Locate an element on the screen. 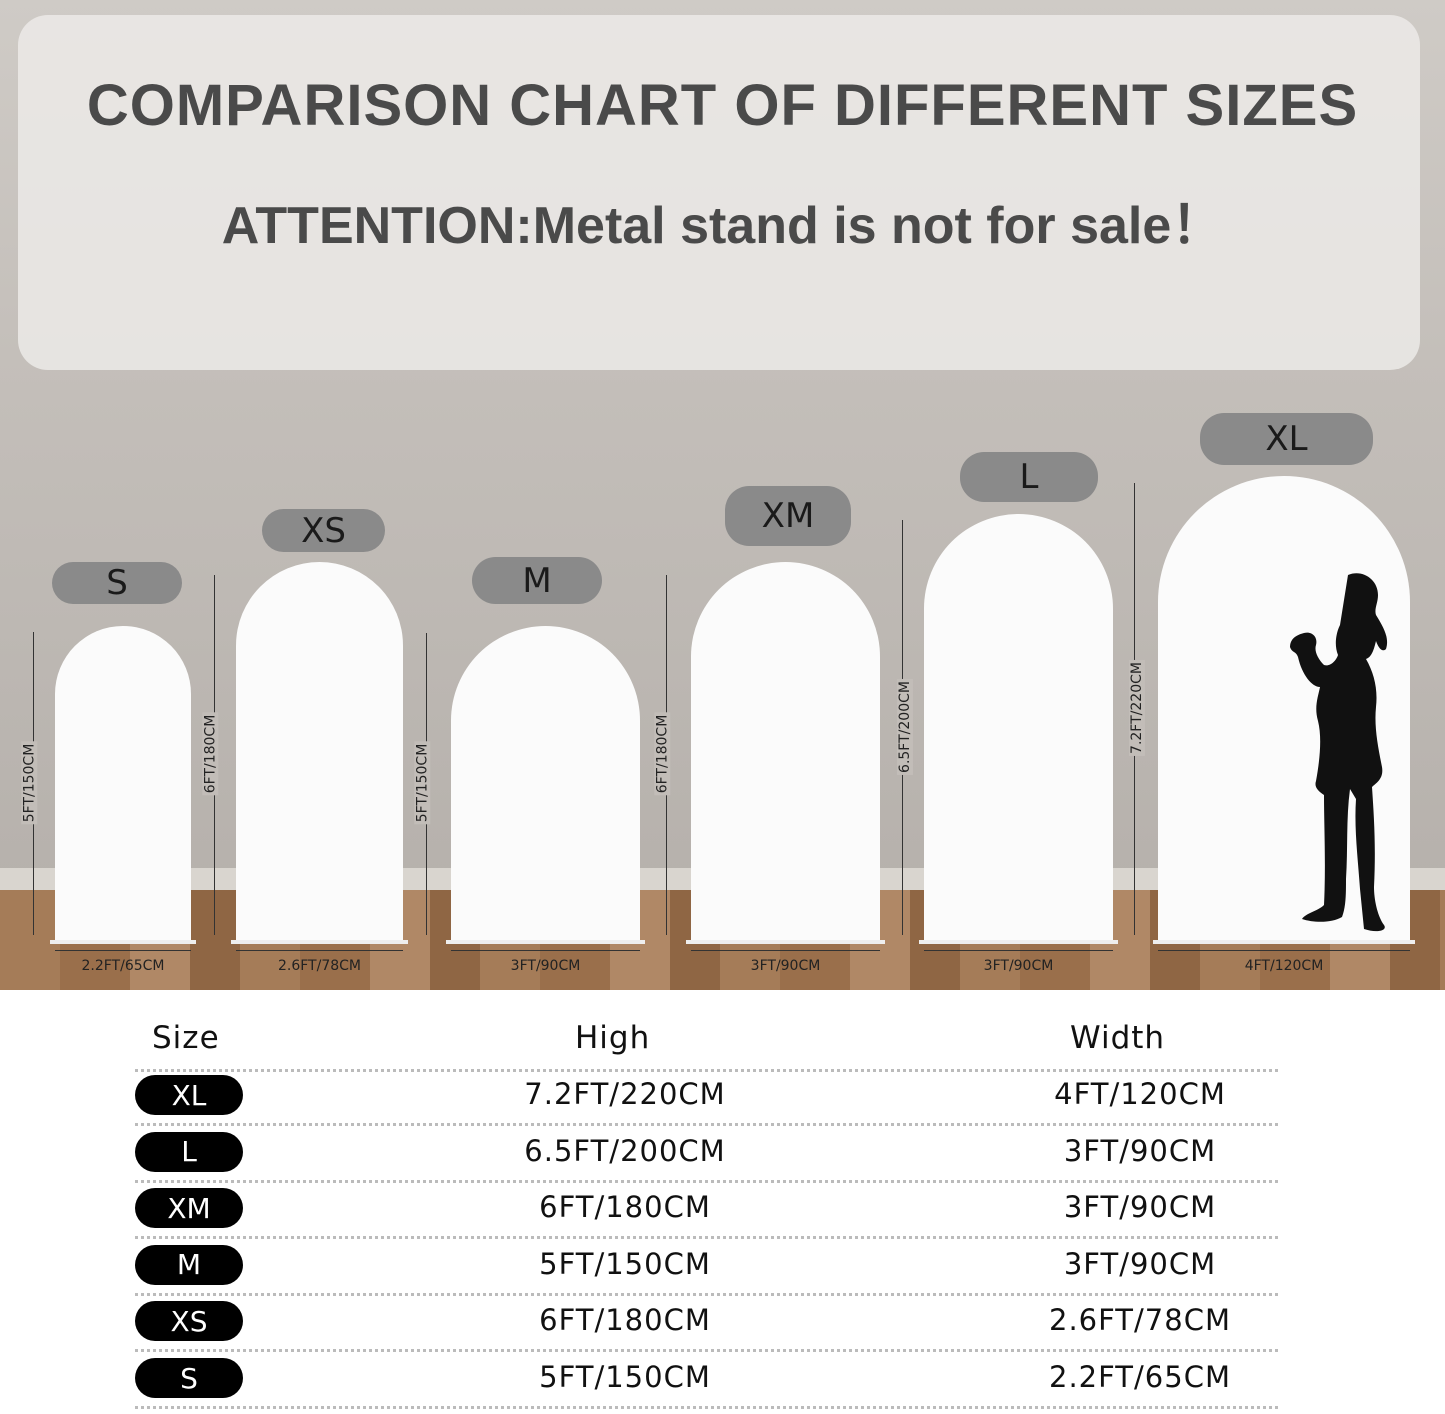 The width and height of the screenshot is (1445, 1414). width-label: 2.2FT/65CM is located at coordinates (123, 966).